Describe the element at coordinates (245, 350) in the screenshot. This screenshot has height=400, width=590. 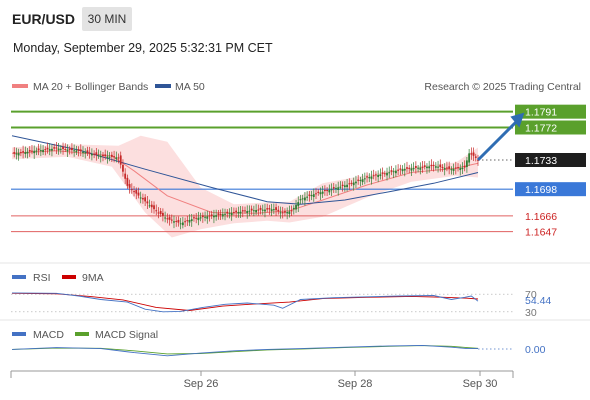
I see `macd-signal-line` at that location.